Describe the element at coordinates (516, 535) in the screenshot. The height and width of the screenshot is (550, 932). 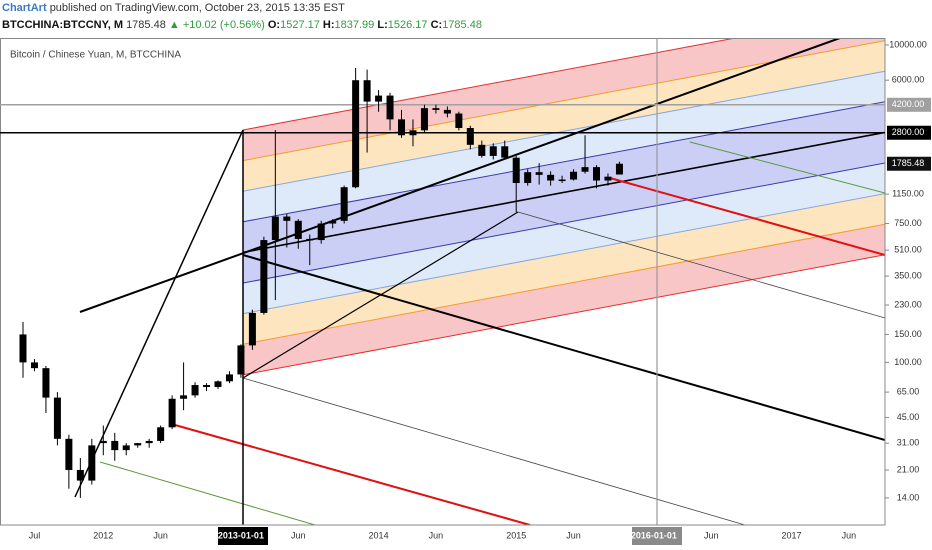
I see `x-tick-label: 2015` at that location.